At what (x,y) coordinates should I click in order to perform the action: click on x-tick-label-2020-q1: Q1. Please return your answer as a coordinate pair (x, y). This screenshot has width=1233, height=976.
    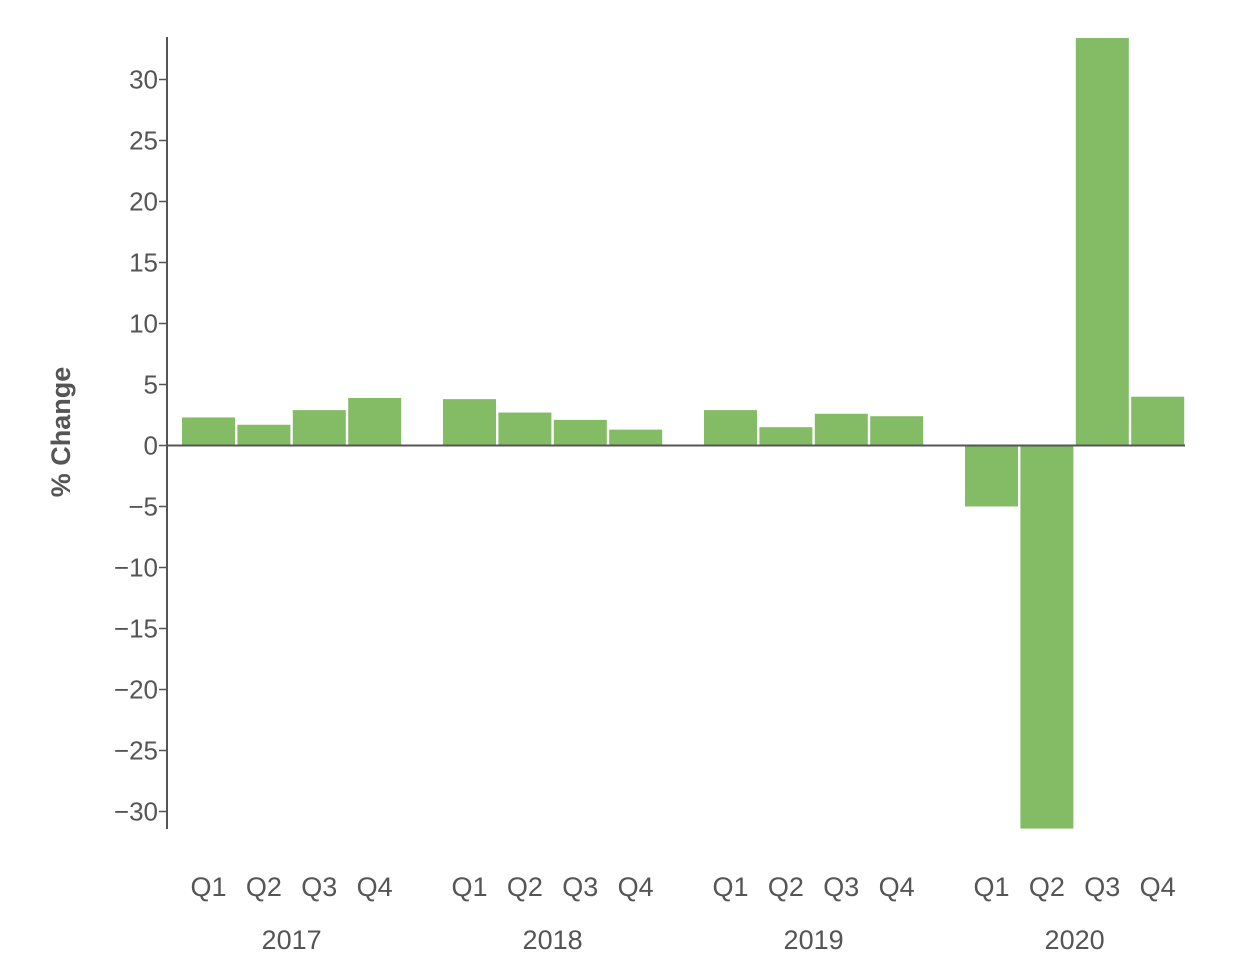
    Looking at the image, I should click on (991, 887).